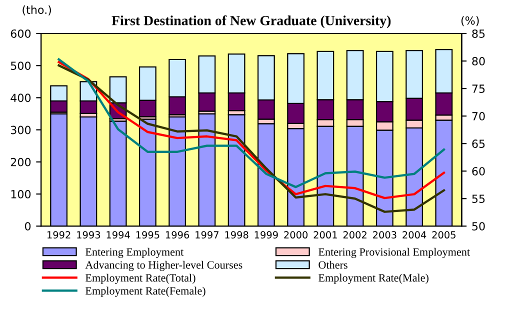 The image size is (513, 335). Describe the element at coordinates (135, 253) in the screenshot. I see `legend-label: Entering Employment` at that location.